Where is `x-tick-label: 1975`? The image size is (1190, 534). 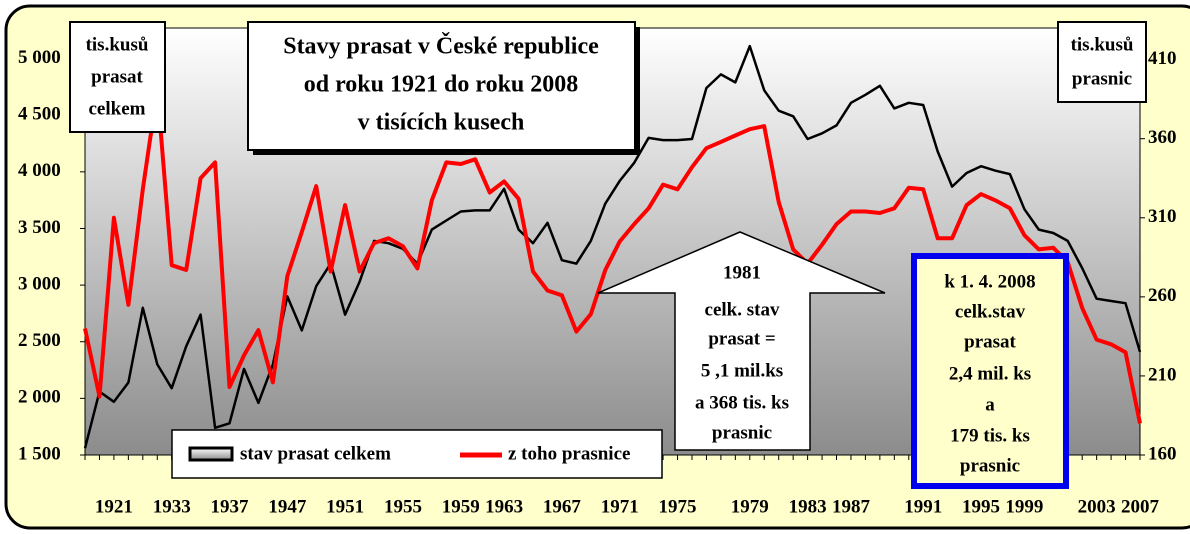 x-tick-label: 1975 is located at coordinates (678, 506).